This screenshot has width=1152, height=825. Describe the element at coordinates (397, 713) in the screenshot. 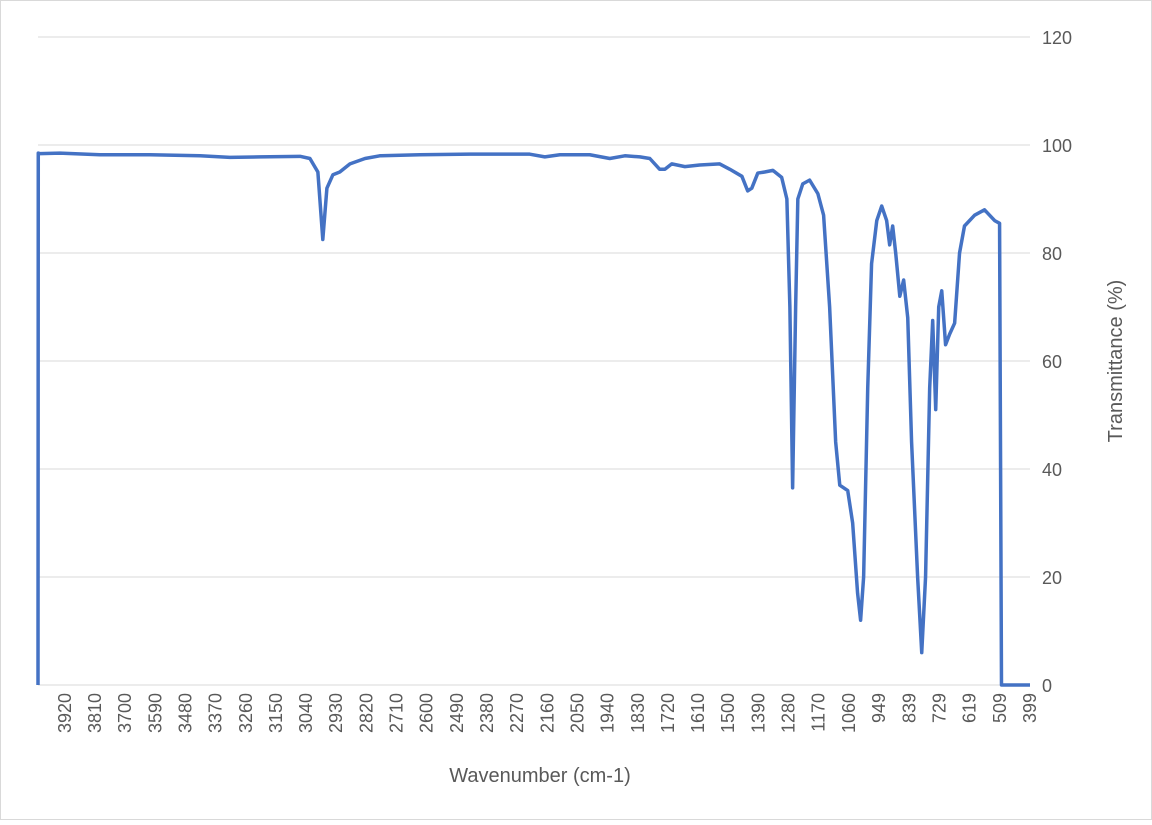

I see `x-tick-label: 2710` at that location.